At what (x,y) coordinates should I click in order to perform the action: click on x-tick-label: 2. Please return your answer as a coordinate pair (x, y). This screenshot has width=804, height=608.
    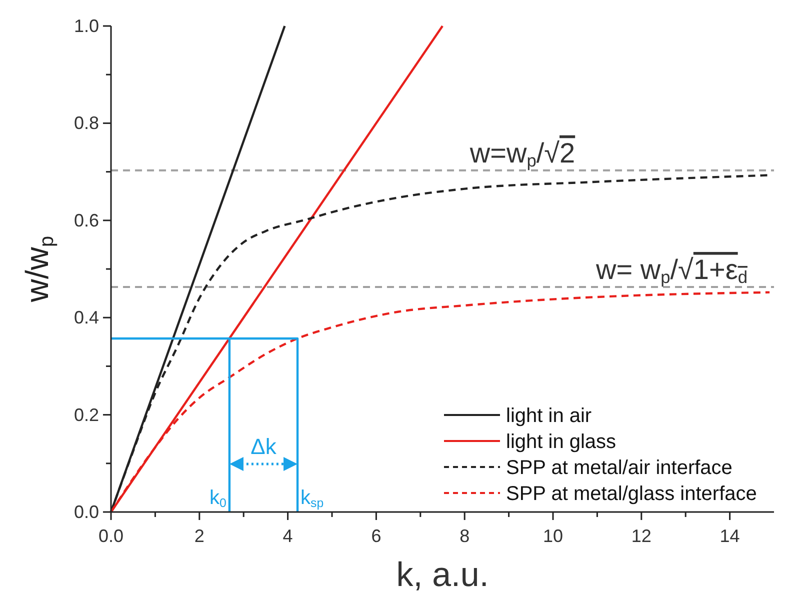
    Looking at the image, I should click on (199, 536).